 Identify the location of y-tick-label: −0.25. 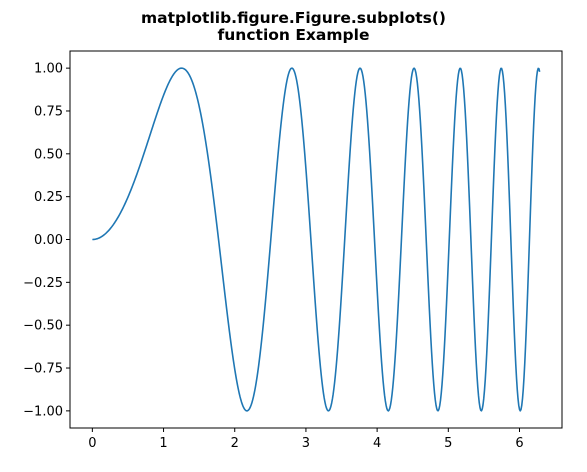
(43, 283).